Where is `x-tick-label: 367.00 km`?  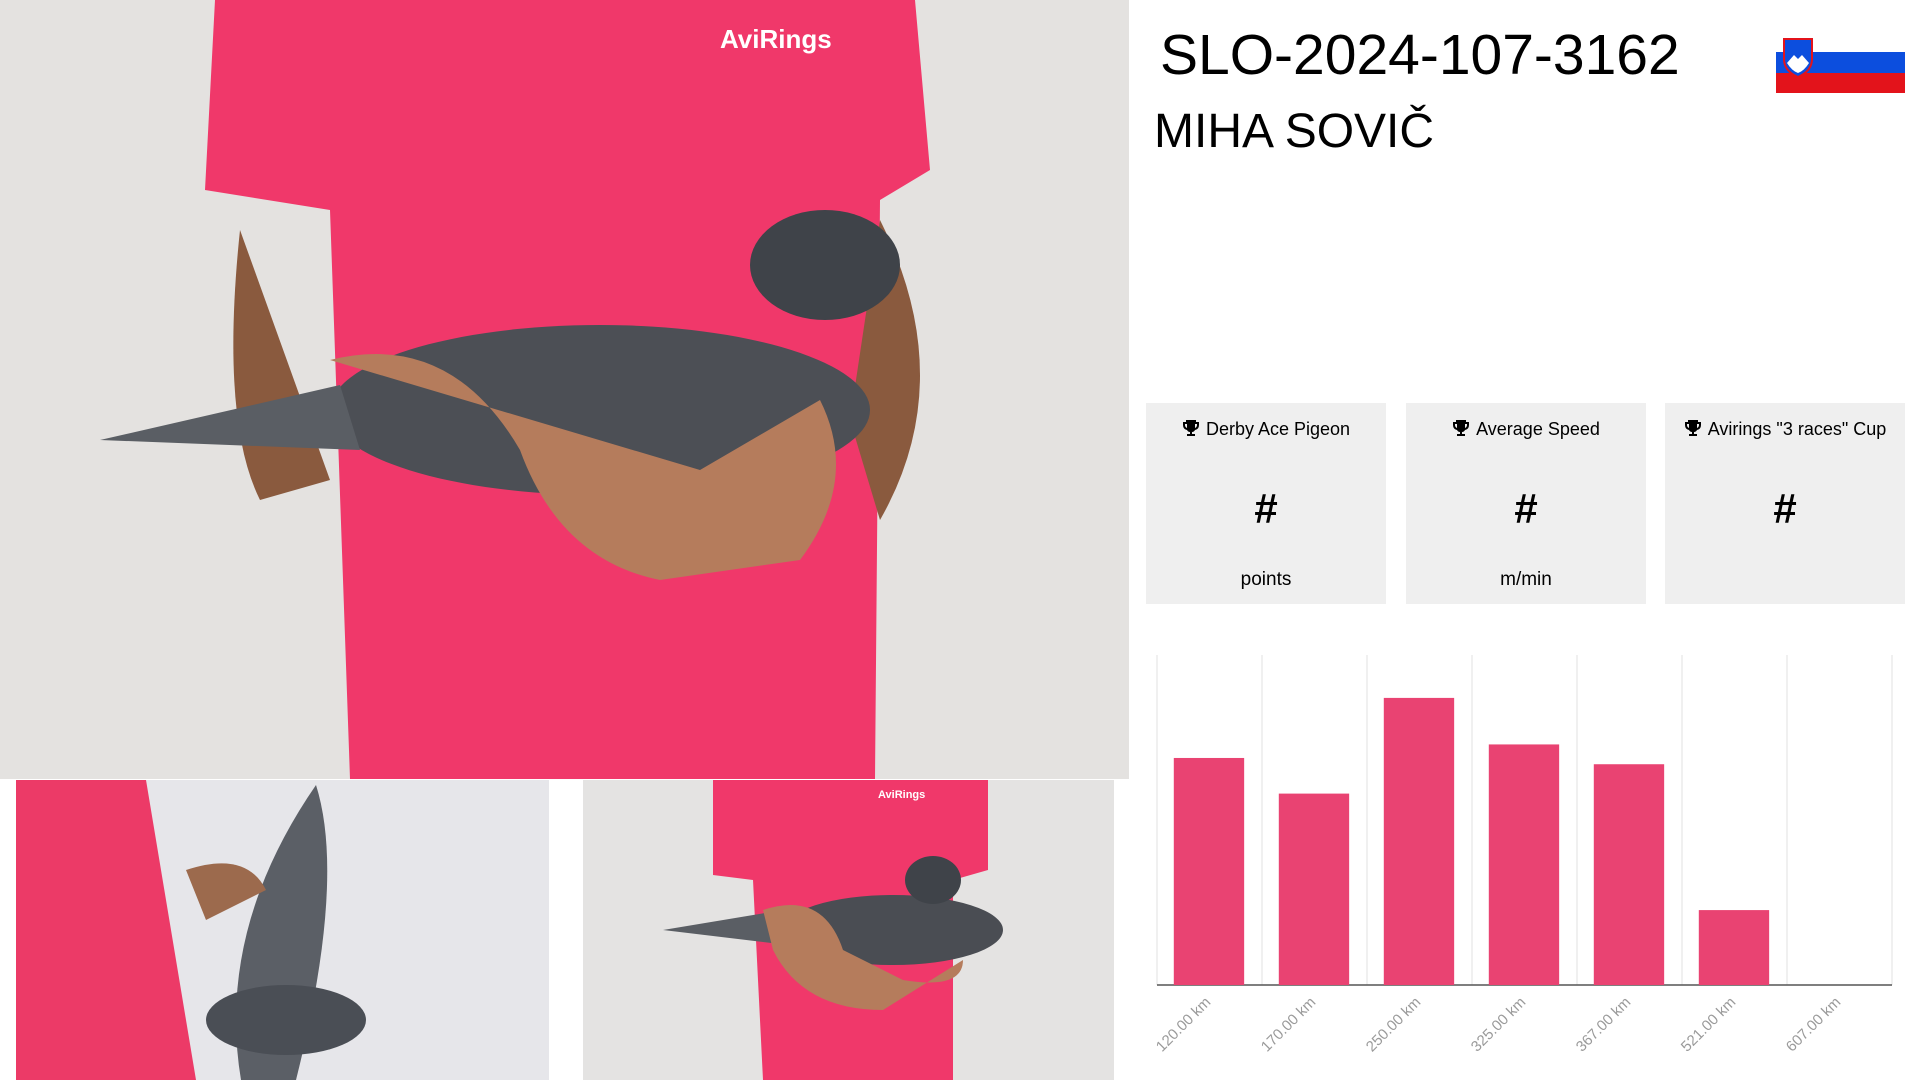
x-tick-label: 367.00 km is located at coordinates (1604, 1025).